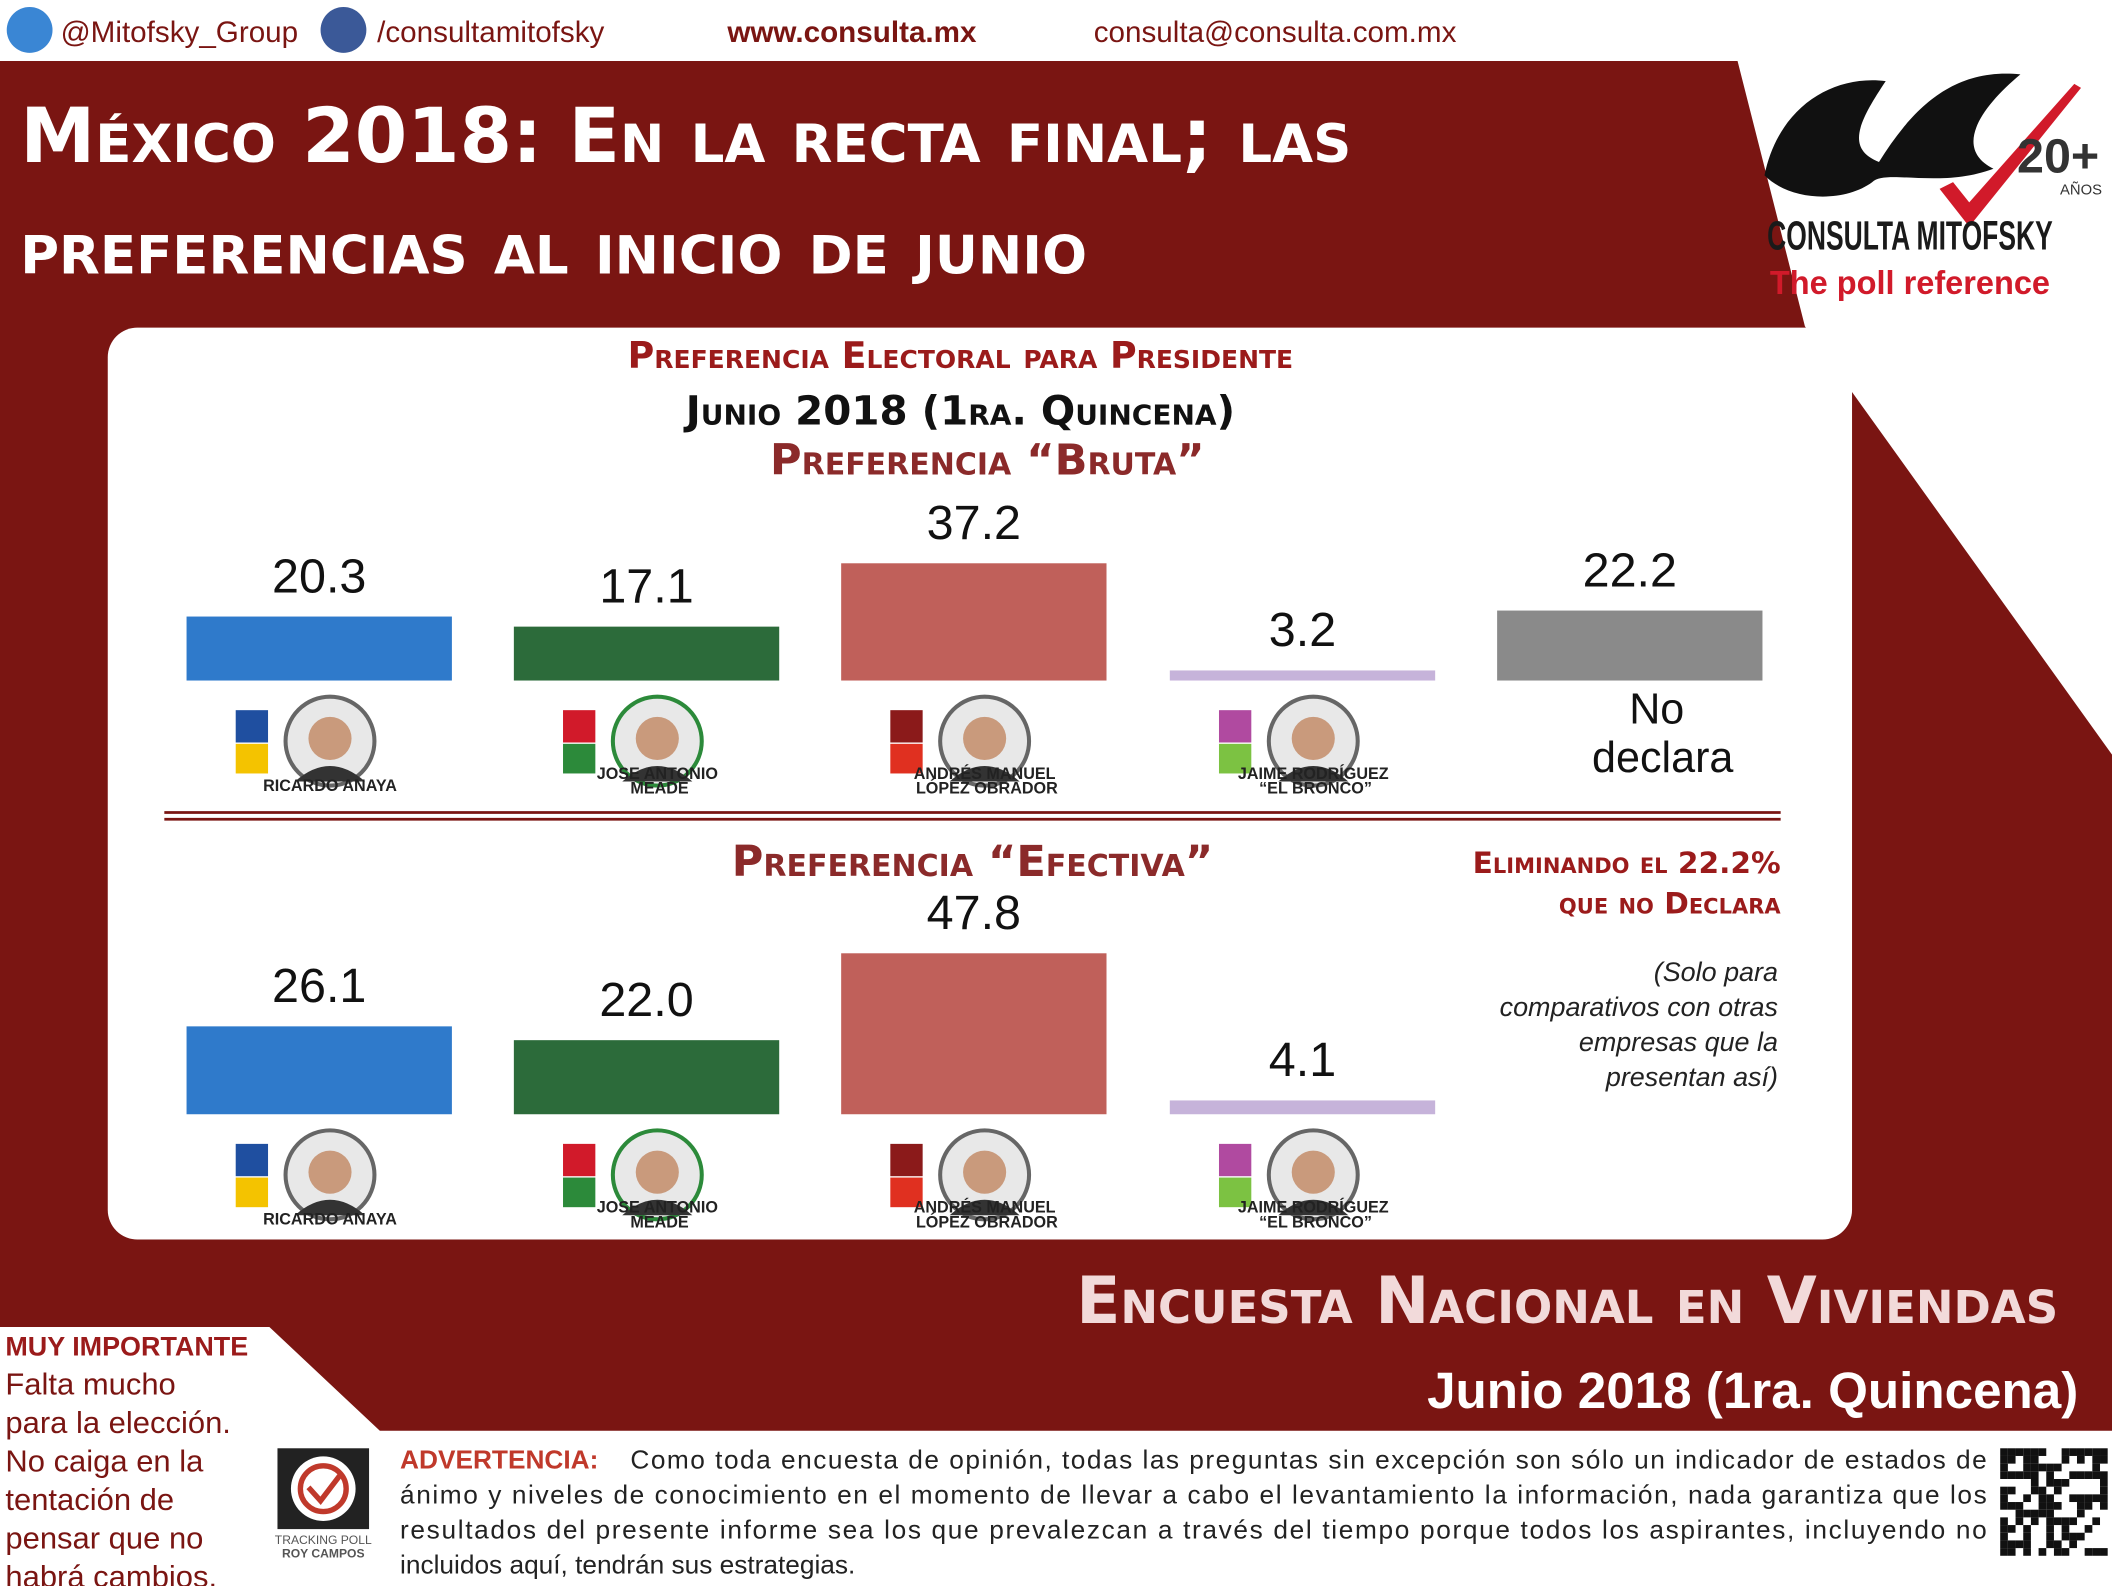 This screenshot has height=1586, width=2112. What do you see at coordinates (646, 586) in the screenshot?
I see `value-label: 17.1` at bounding box center [646, 586].